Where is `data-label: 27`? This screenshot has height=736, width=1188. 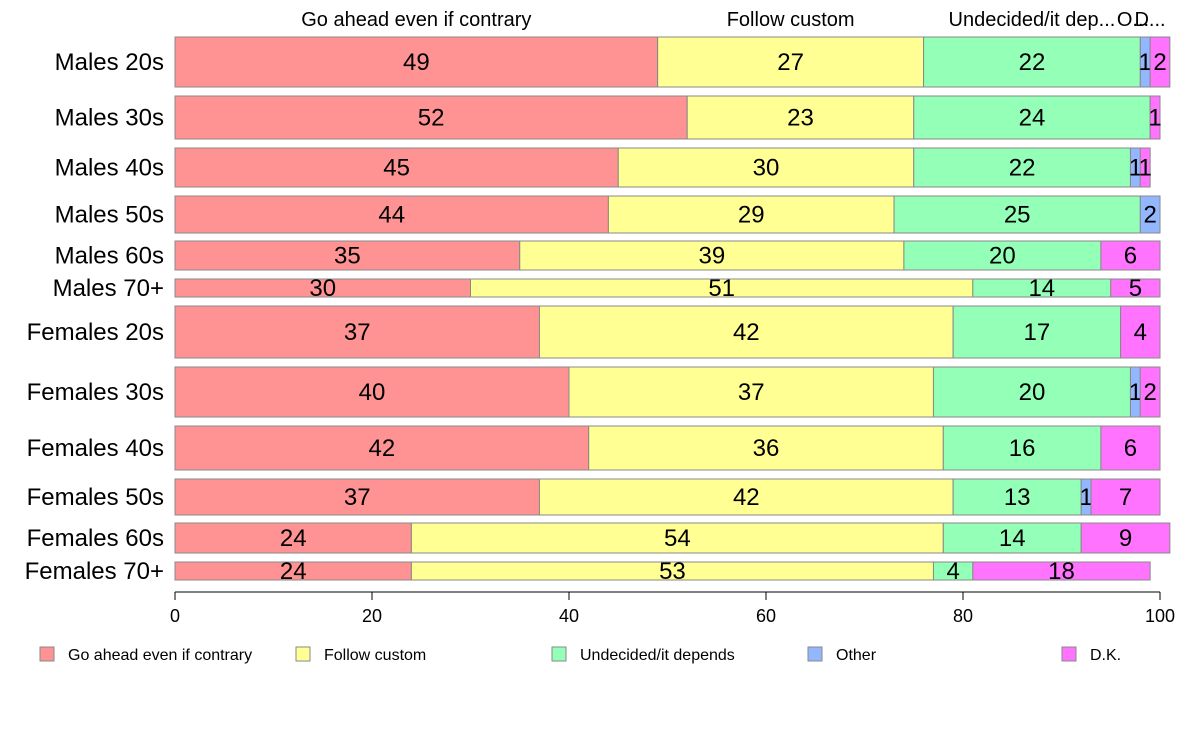 data-label: 27 is located at coordinates (790, 62).